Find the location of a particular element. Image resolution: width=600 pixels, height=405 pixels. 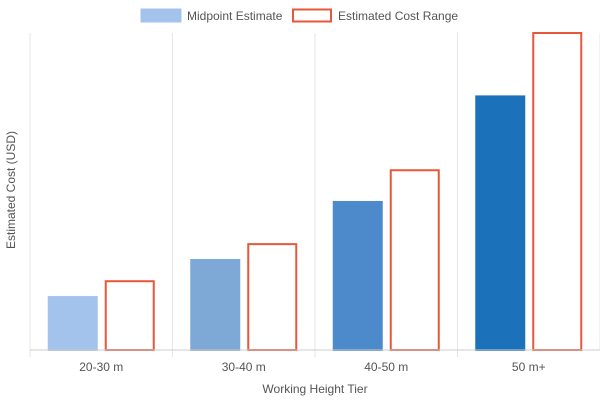

x-tick-label: 20-30 m is located at coordinates (101, 367).